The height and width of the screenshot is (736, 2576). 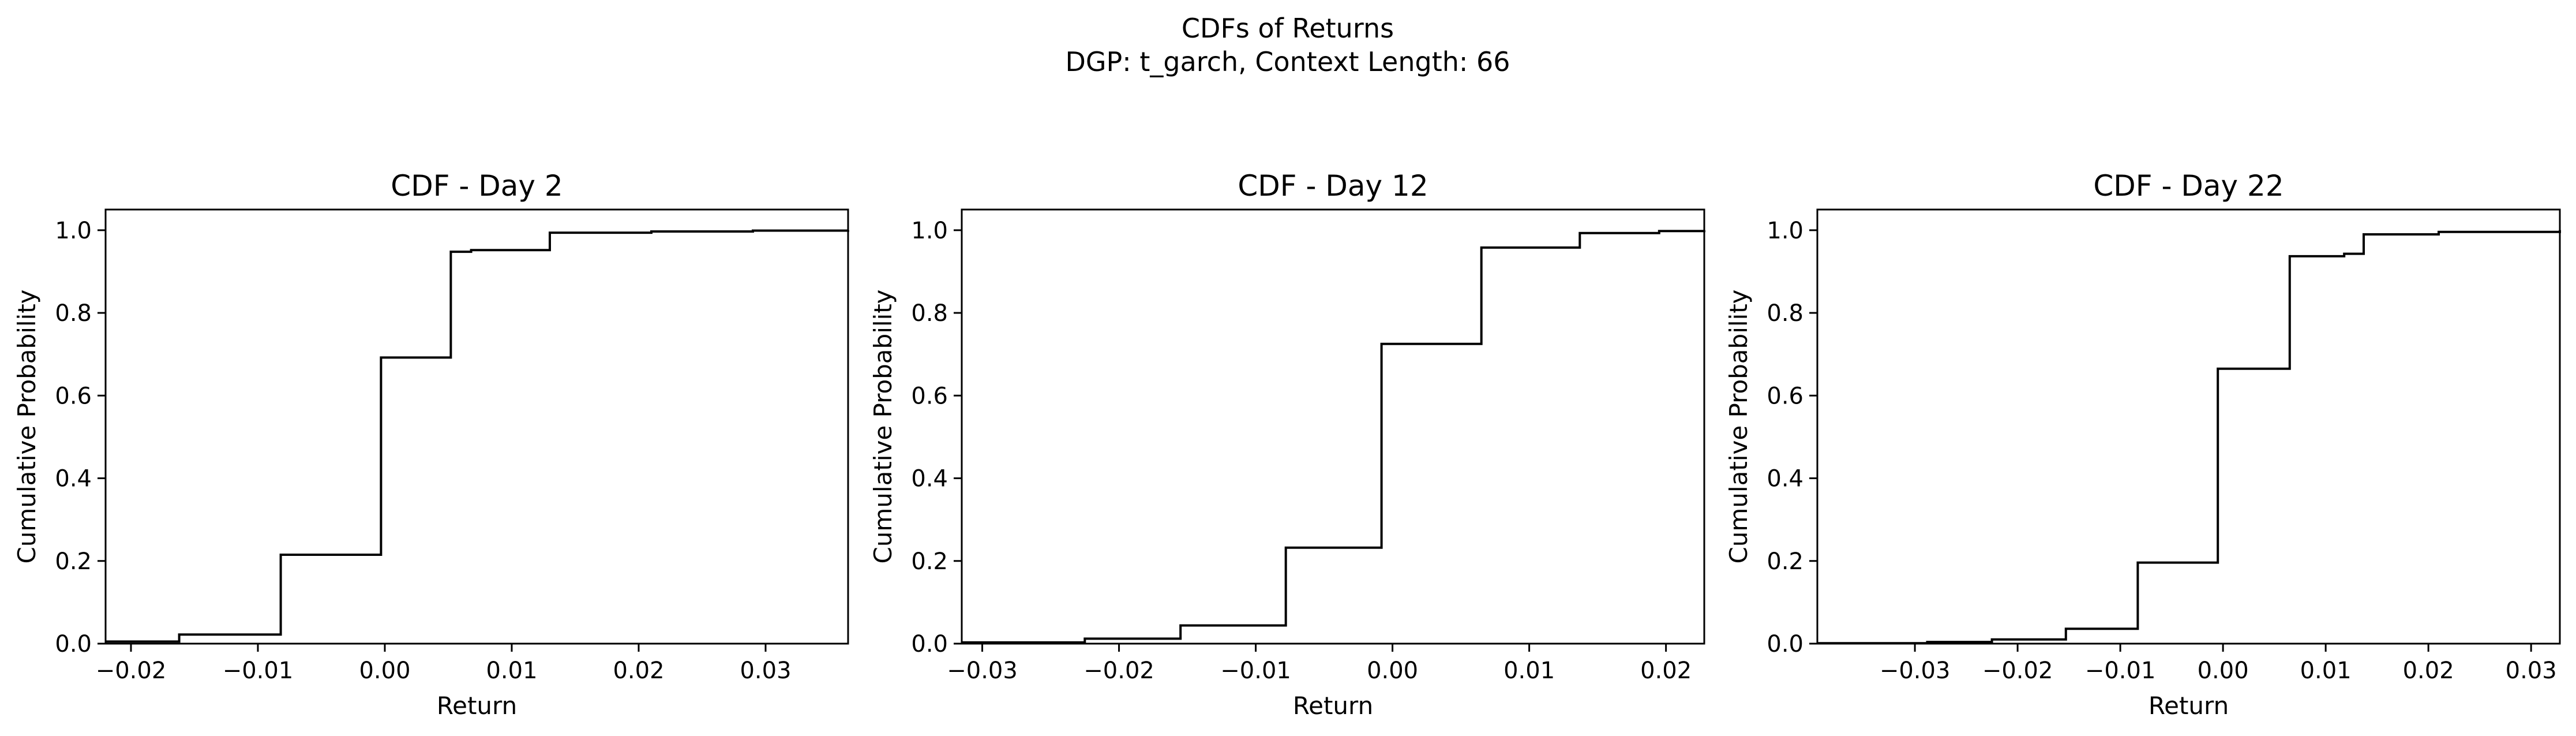 What do you see at coordinates (1333, 186) in the screenshot?
I see `subplot-title-2: CDF - Day 12` at bounding box center [1333, 186].